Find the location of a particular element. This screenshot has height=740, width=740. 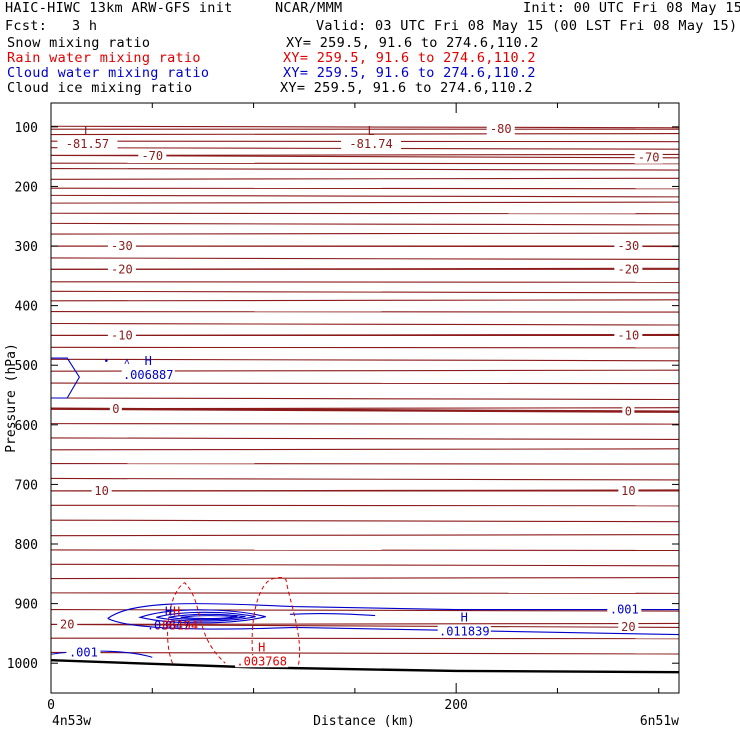

isotherm-label: 20 is located at coordinates (628, 627).